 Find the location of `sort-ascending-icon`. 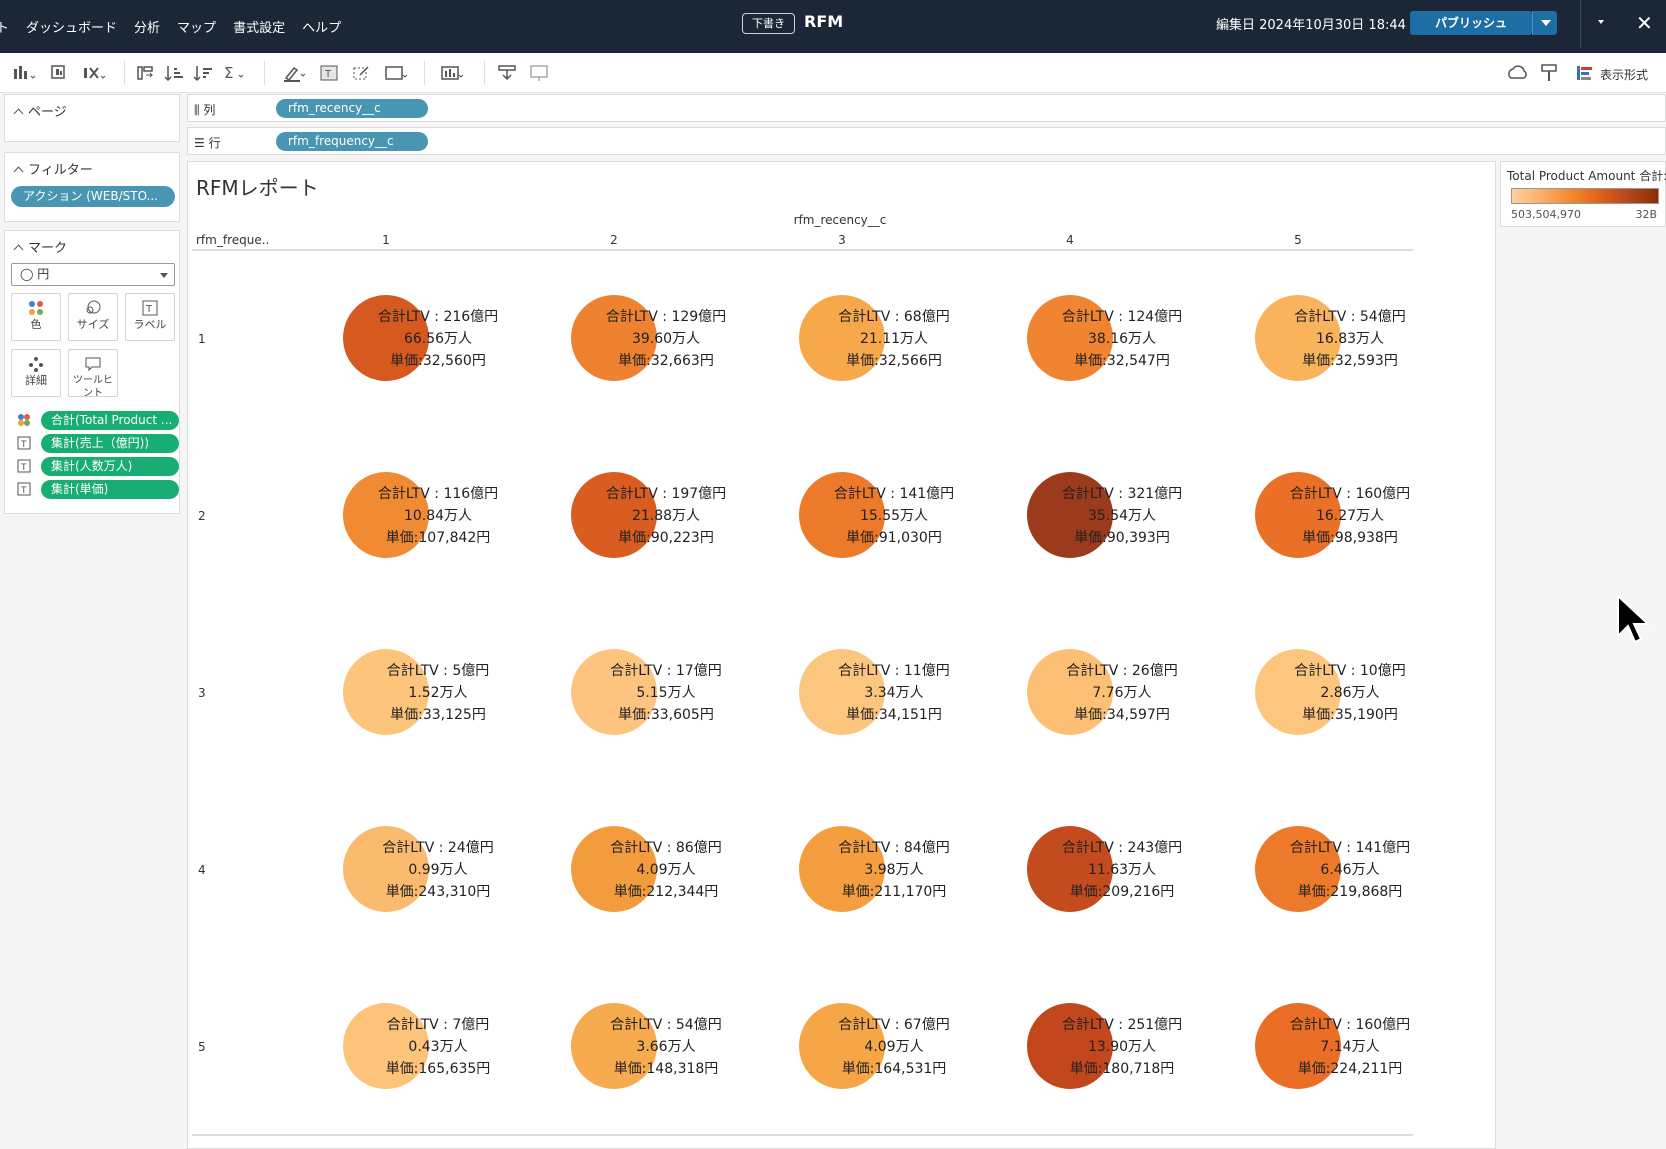

sort-ascending-icon is located at coordinates (175, 73).